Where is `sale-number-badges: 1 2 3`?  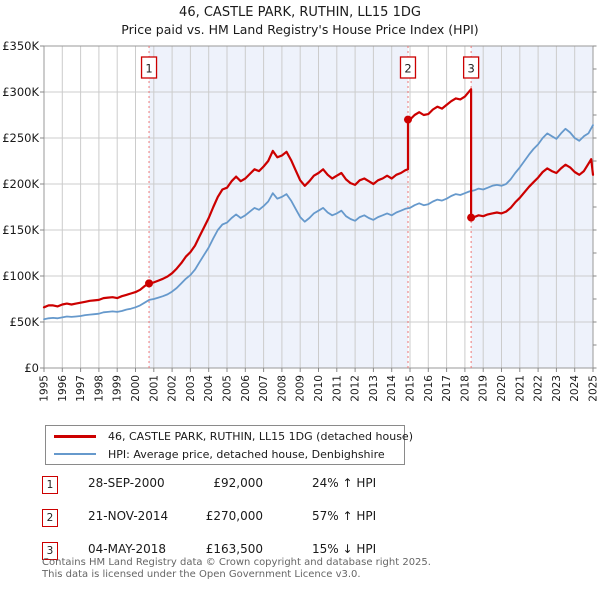
sale-number-badges: 1 2 3 is located at coordinates (310, 67).